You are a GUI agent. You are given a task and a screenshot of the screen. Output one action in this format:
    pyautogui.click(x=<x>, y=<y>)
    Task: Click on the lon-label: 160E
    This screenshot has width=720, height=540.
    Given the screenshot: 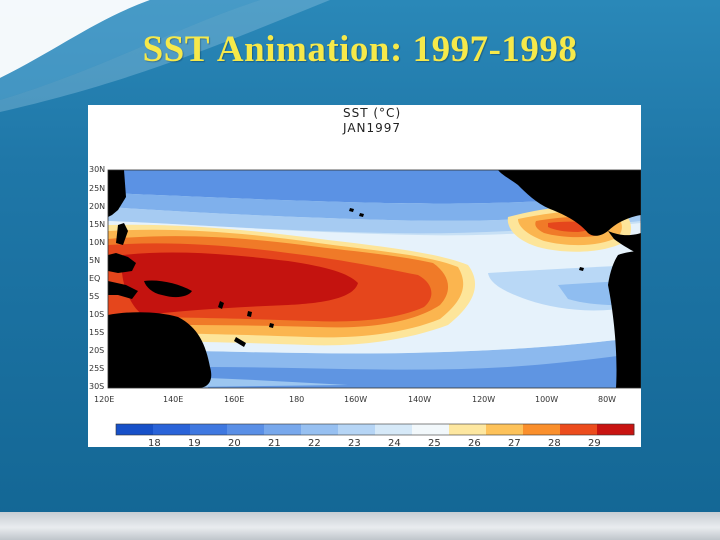 What is the action you would take?
    pyautogui.click(x=234, y=399)
    